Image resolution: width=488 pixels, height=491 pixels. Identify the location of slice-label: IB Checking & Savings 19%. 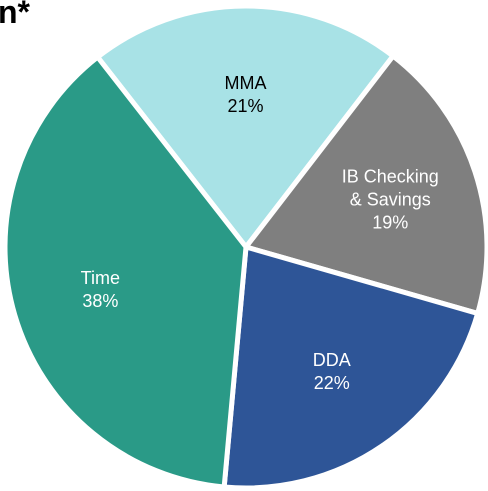
(390, 199).